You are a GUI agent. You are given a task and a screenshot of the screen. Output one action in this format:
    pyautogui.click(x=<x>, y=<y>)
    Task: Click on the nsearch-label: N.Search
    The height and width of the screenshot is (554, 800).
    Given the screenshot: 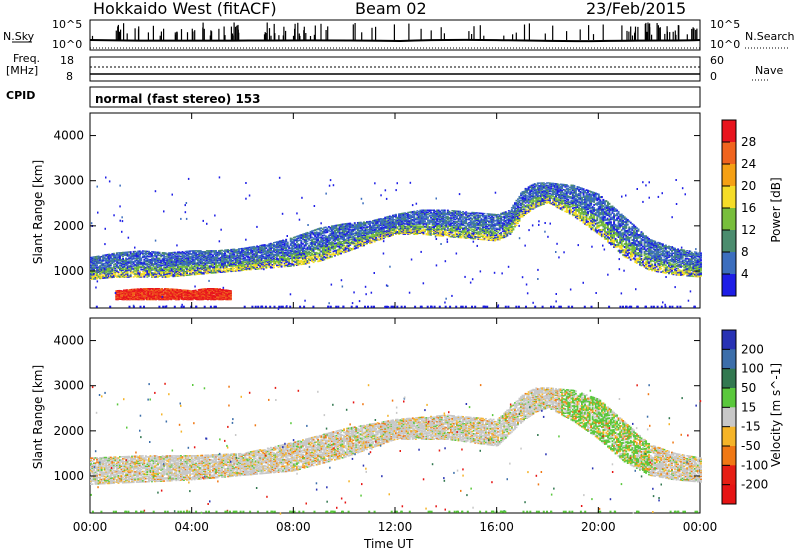 What is the action you would take?
    pyautogui.click(x=770, y=36)
    